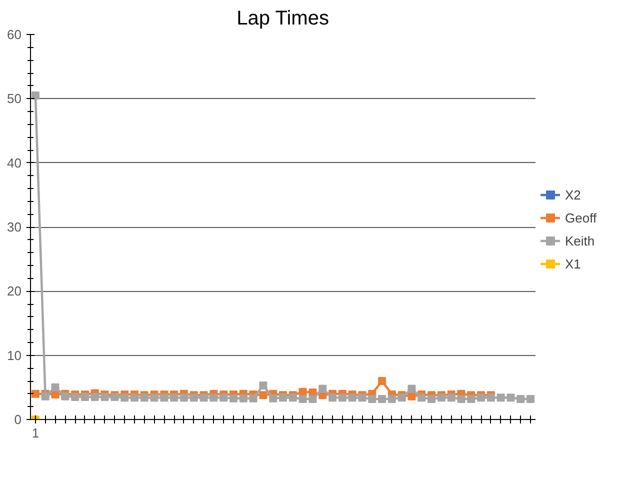  I want to click on y-tick-label: 20, so click(14, 291).